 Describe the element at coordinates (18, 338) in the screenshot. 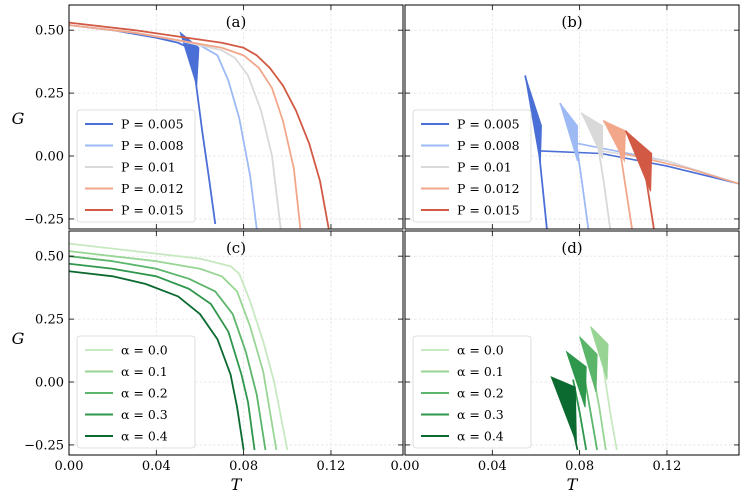

I see `y-axis-label-bottom: G` at that location.